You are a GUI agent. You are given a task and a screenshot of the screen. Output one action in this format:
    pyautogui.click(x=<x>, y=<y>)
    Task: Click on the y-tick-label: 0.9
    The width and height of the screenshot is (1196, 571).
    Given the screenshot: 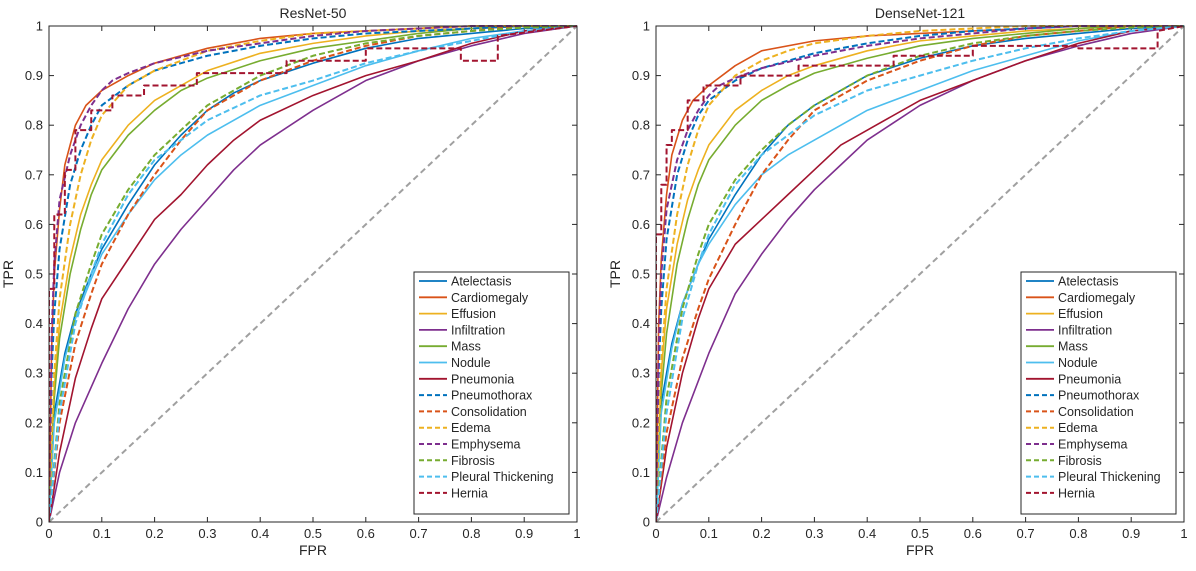 What is the action you would take?
    pyautogui.click(x=641, y=75)
    